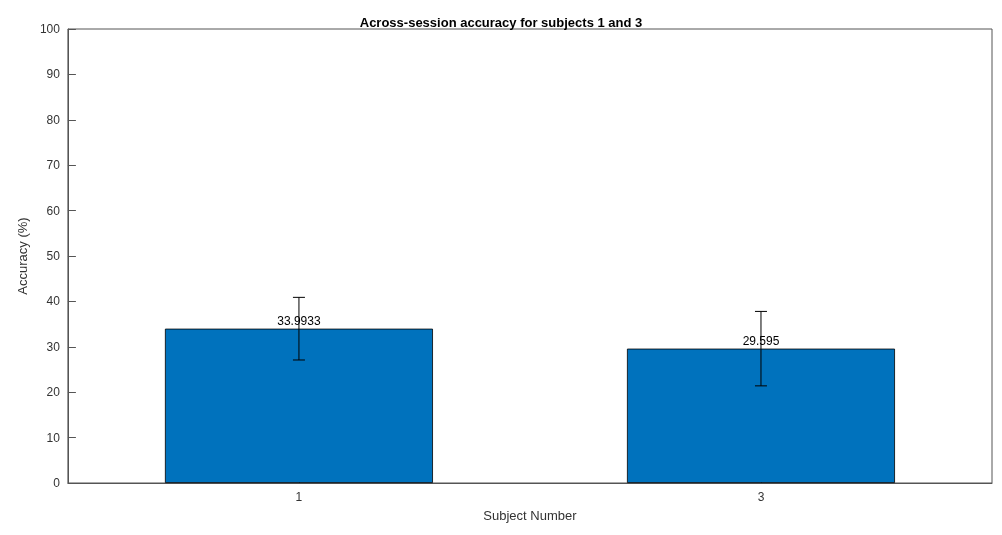 This screenshot has height=535, width=1002. I want to click on x-axis-title: Subject Number, so click(530, 515).